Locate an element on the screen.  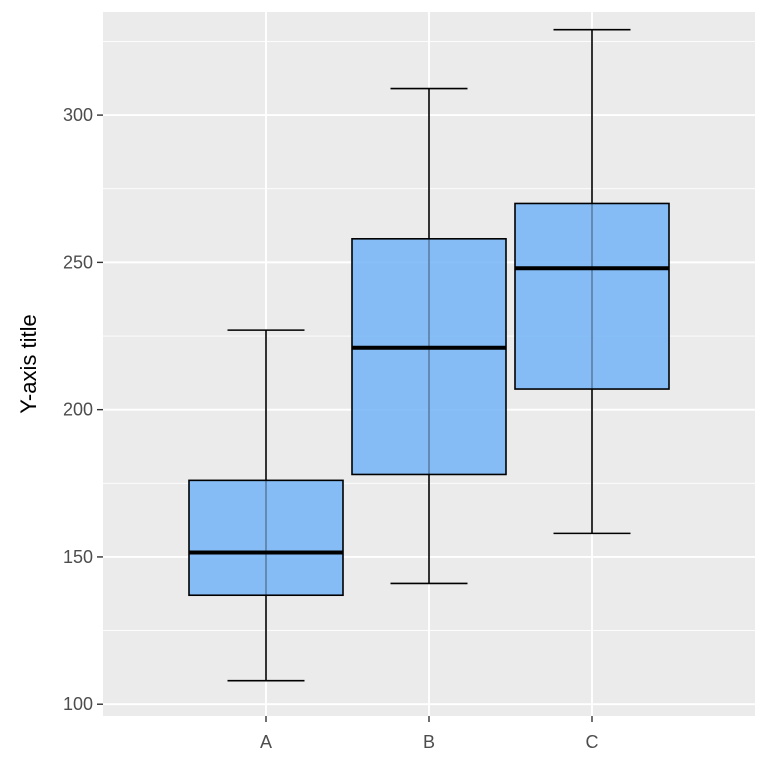
y-axis: 100 150 200 250 300 is located at coordinates (83, 409).